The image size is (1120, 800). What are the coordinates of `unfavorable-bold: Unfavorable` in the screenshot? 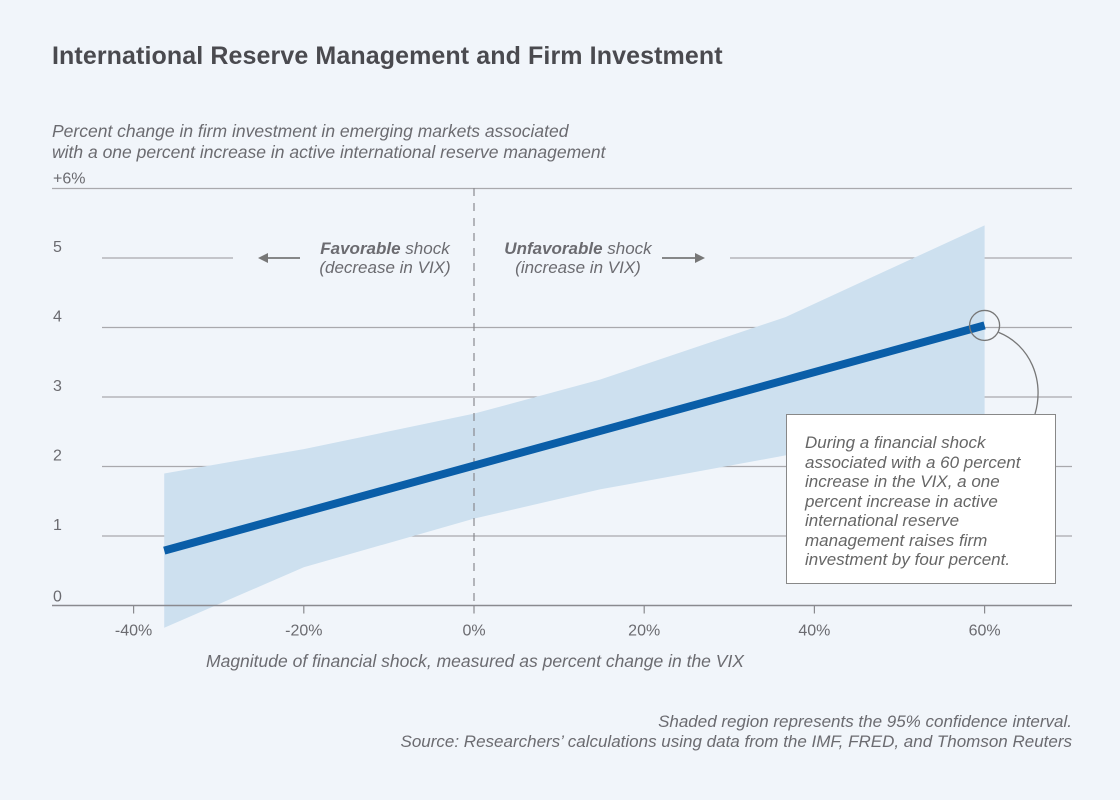 It's located at (553, 248).